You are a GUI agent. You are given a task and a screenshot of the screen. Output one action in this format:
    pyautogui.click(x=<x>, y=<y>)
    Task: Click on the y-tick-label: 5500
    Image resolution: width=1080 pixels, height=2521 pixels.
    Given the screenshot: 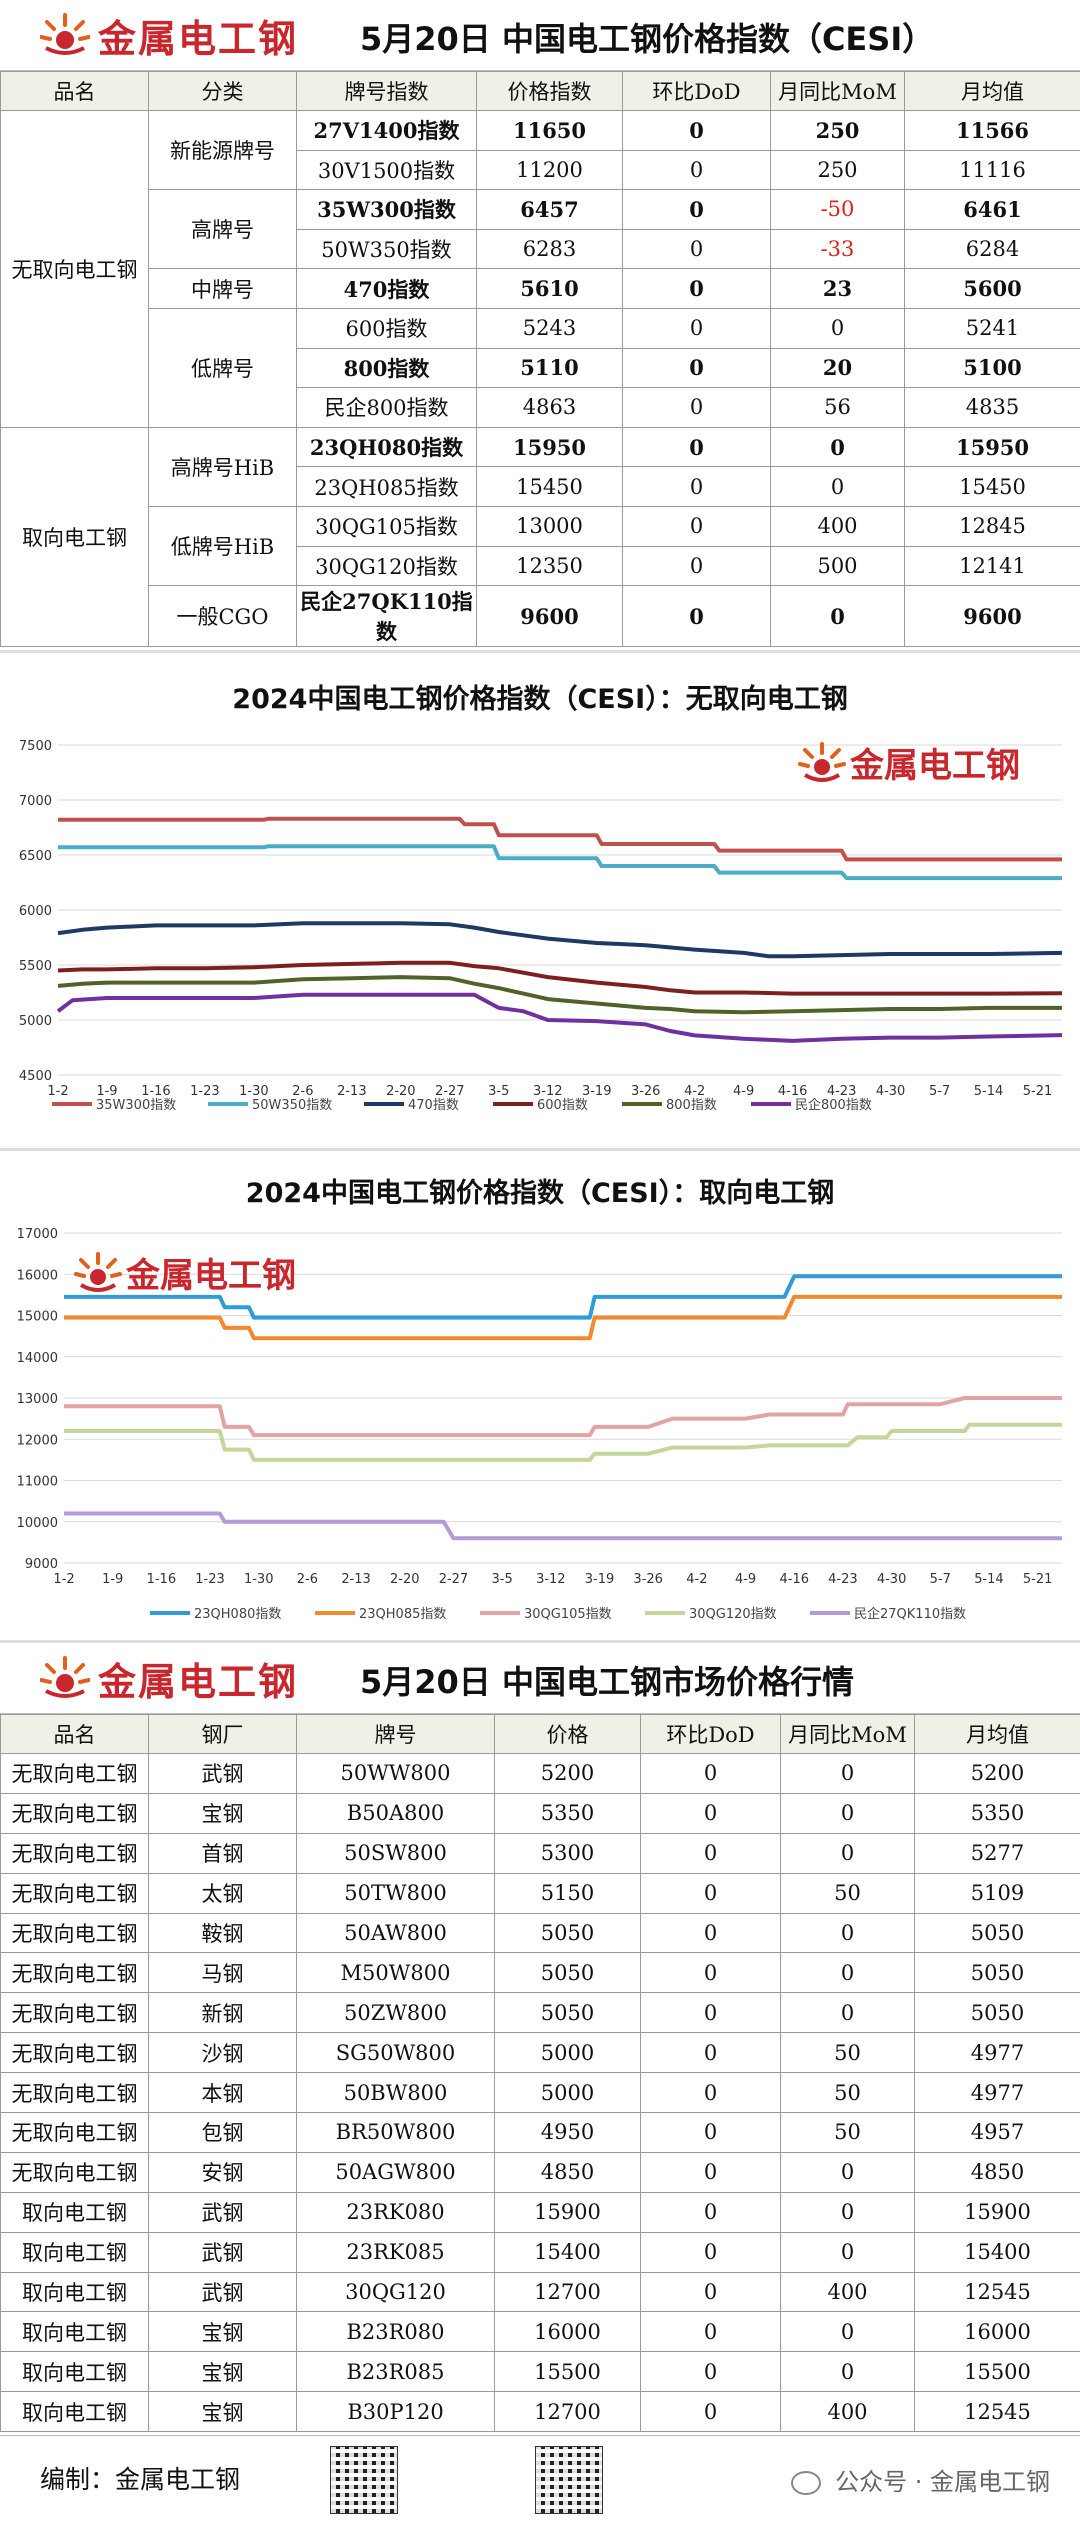 What is the action you would take?
    pyautogui.click(x=35, y=966)
    